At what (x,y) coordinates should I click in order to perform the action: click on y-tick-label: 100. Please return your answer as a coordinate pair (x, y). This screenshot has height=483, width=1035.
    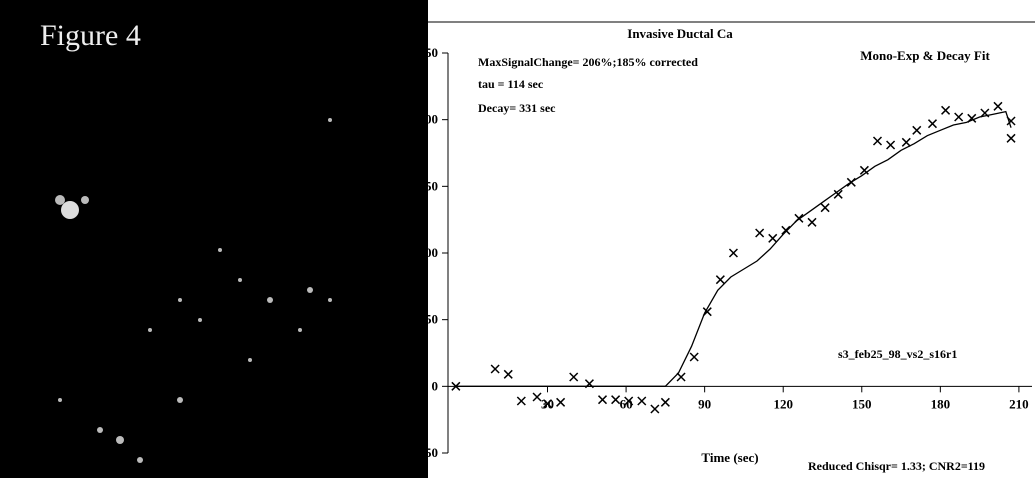
    Looking at the image, I should click on (429, 252).